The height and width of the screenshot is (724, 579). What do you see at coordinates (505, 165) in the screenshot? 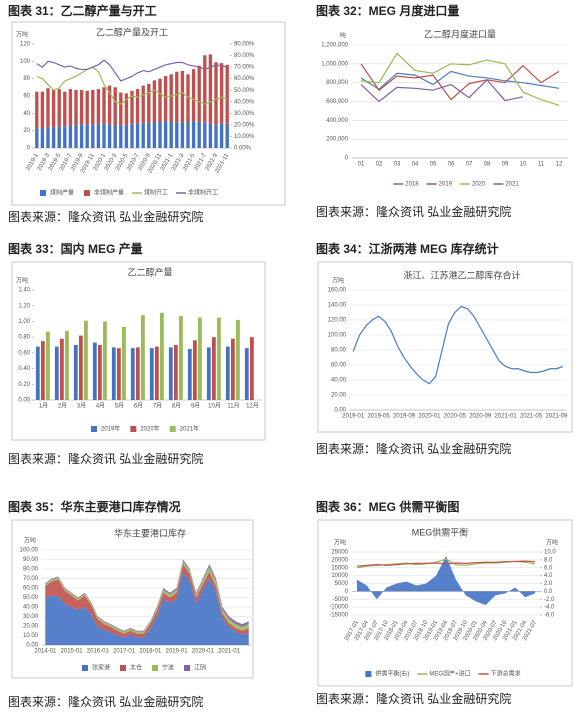
I see `x-tick-label: 09` at bounding box center [505, 165].